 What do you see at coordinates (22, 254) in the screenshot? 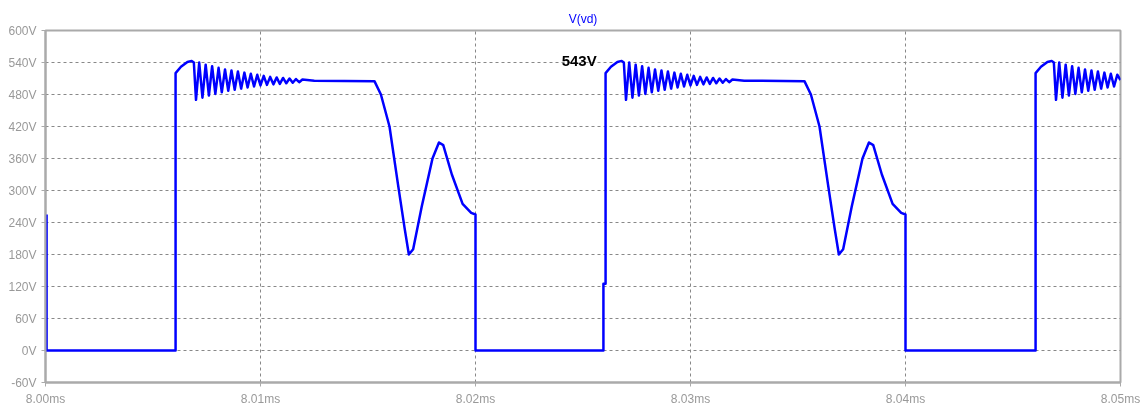
I see `y-tick-label: 180V` at bounding box center [22, 254].